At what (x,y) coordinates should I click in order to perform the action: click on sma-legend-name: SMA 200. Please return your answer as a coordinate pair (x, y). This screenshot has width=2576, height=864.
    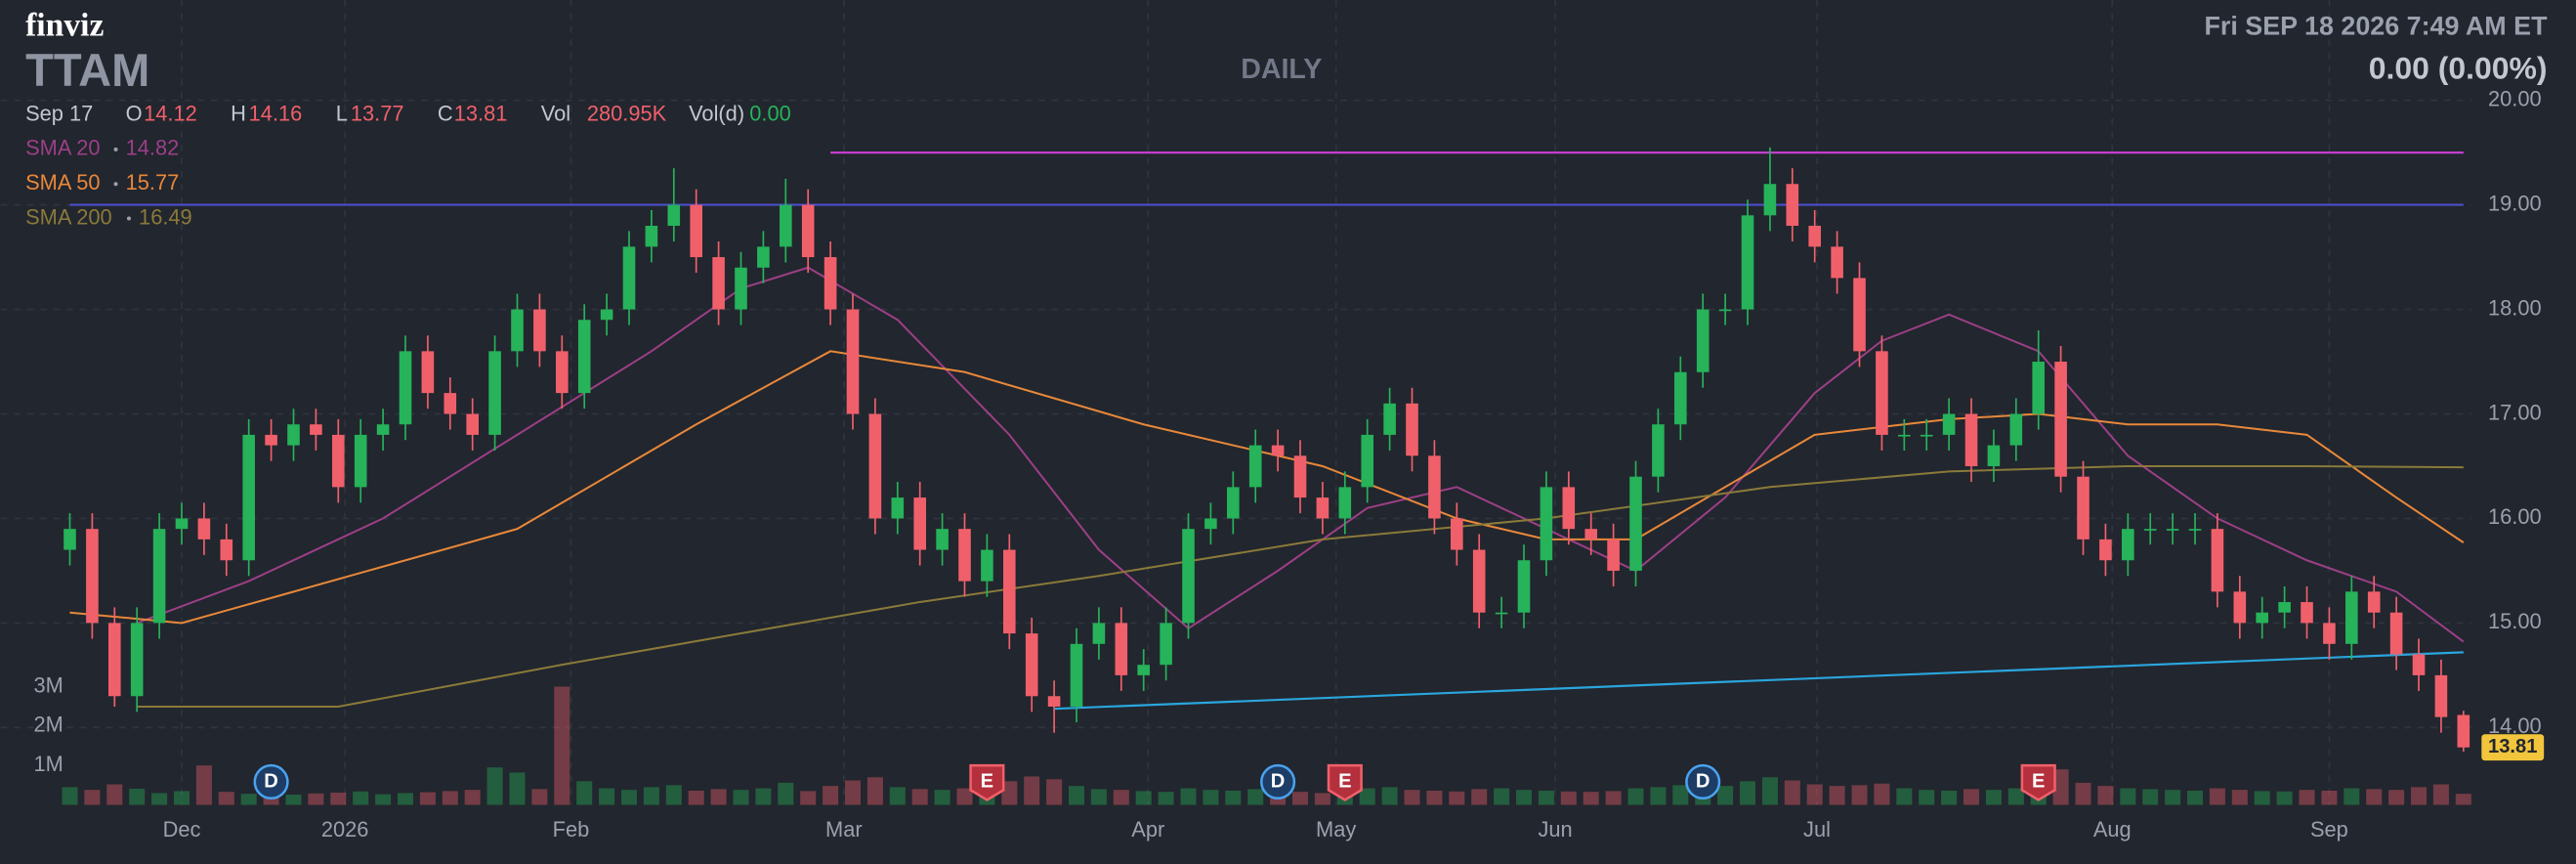
    Looking at the image, I should click on (68, 216).